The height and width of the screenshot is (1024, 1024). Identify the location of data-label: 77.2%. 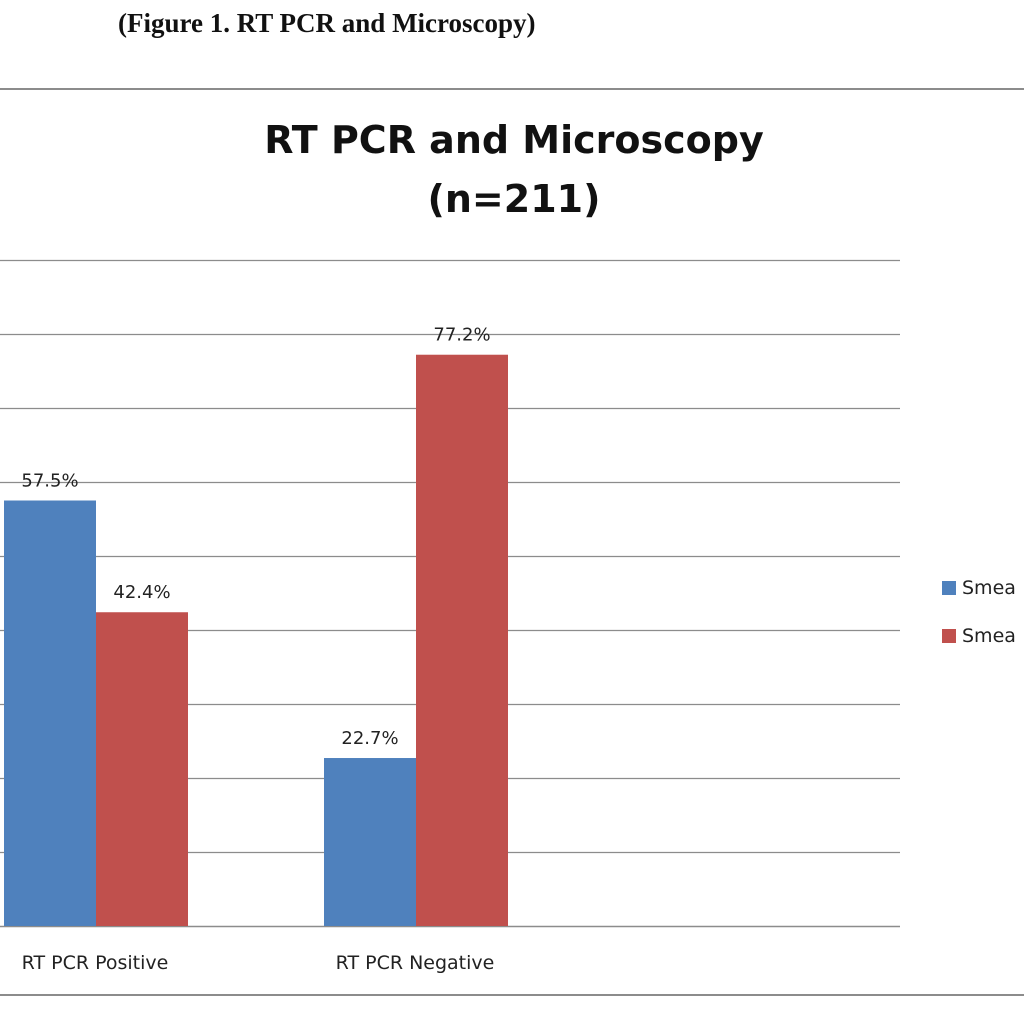
(461, 335).